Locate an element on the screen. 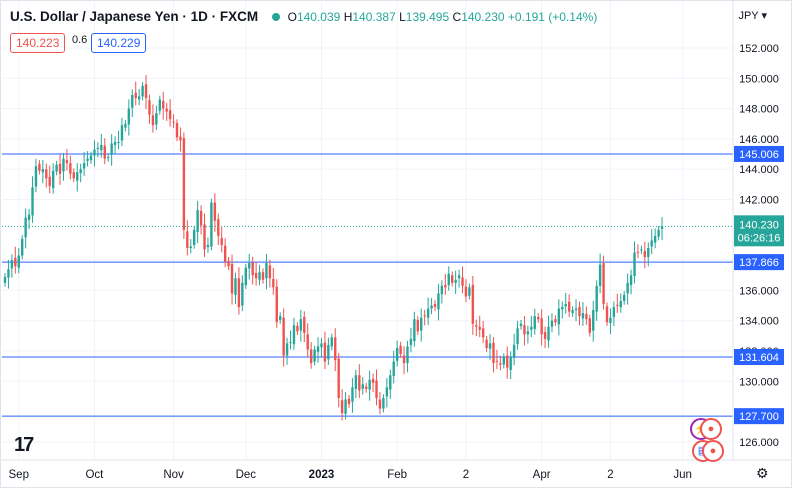 The image size is (793, 489). price-label: 137.866 is located at coordinates (759, 263).